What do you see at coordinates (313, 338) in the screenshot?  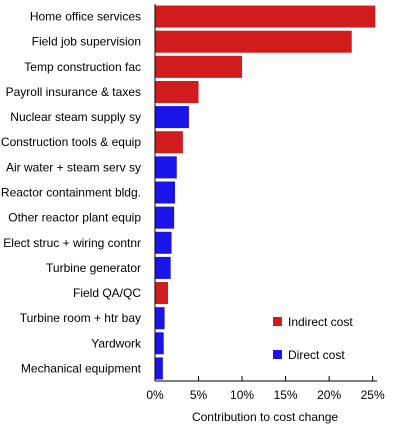 I see `legend: Indirect cost Direct cost` at bounding box center [313, 338].